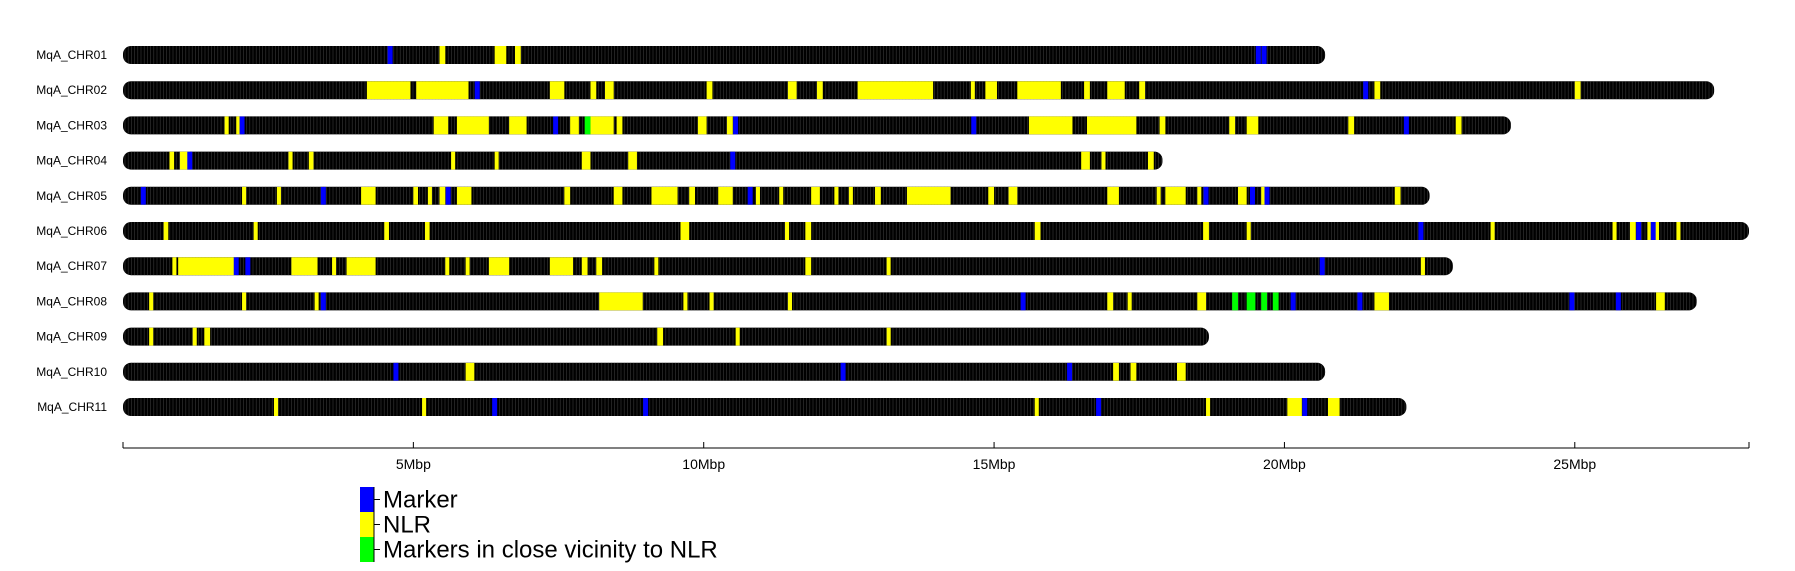  What do you see at coordinates (599, 160) in the screenshot?
I see `chromosome-MqA_CHR04: MqA_CHR04` at bounding box center [599, 160].